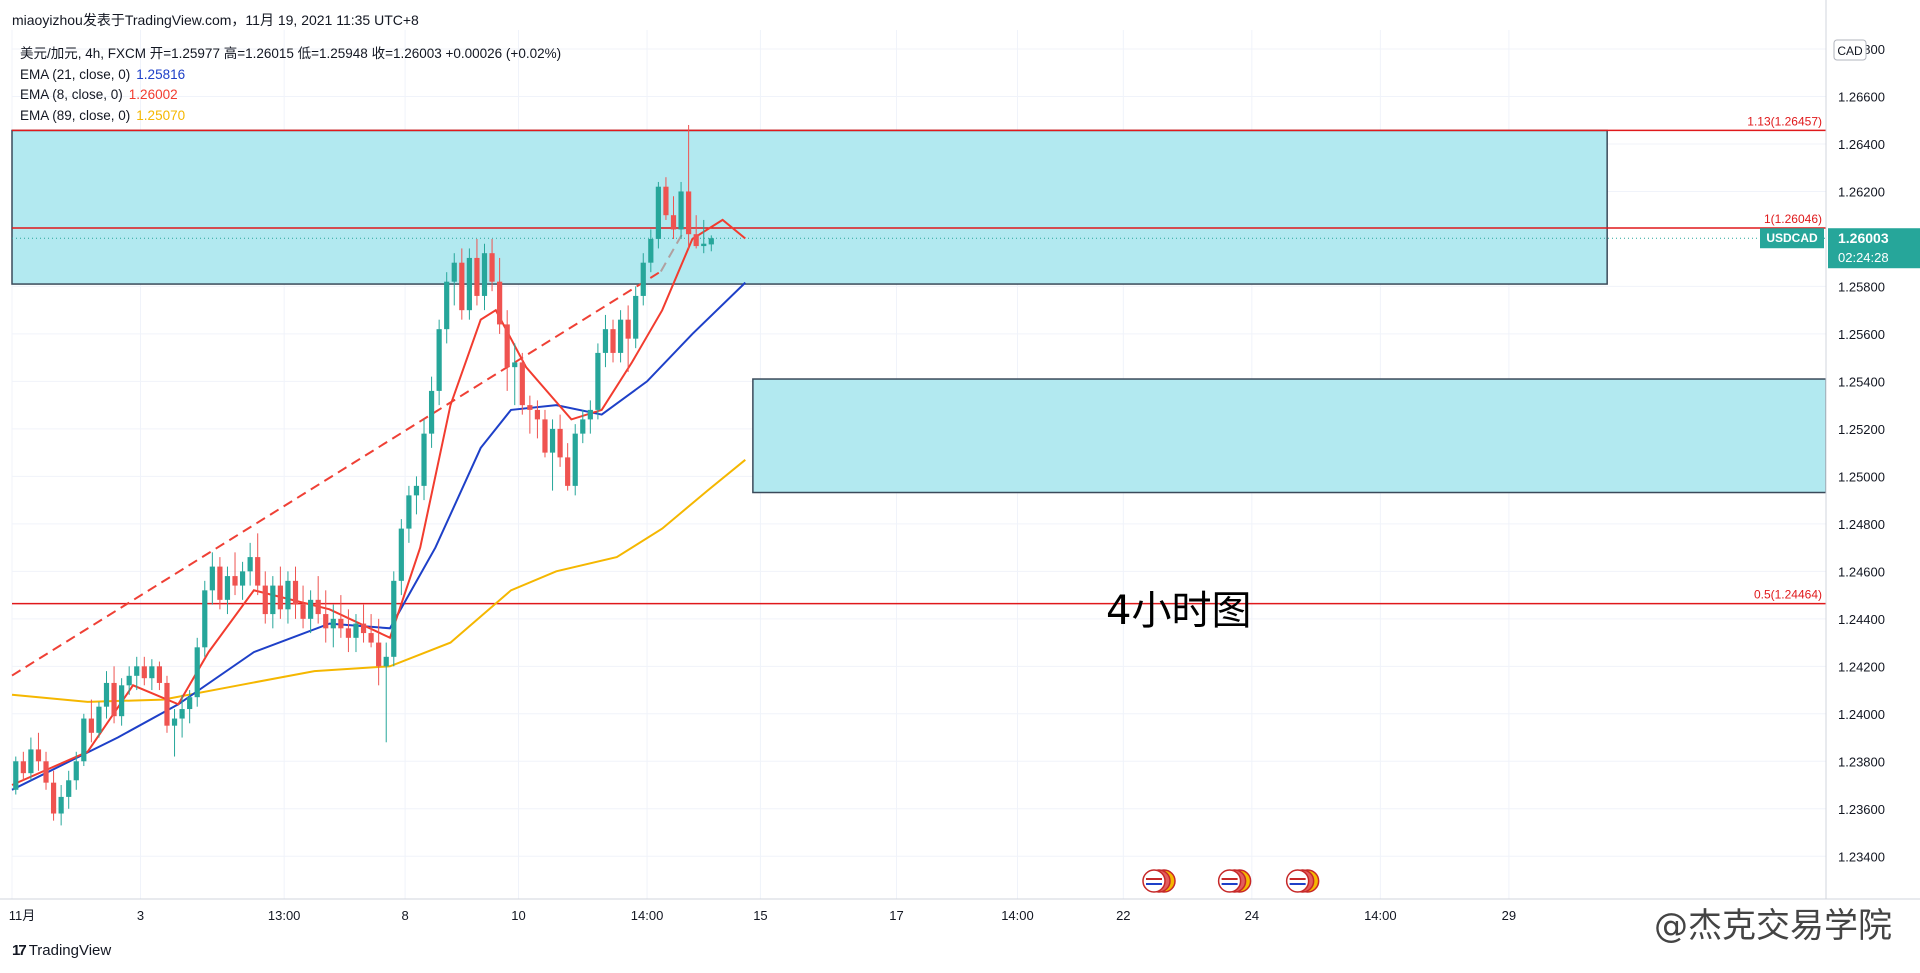 The height and width of the screenshot is (973, 1920). I want to click on event-flag-circle, so click(1154, 881).